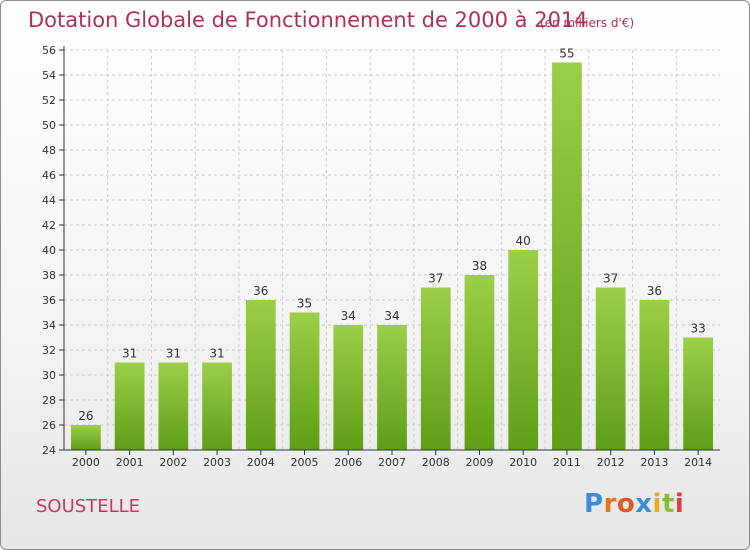  What do you see at coordinates (49, 50) in the screenshot?
I see `y-tick-label: 56` at bounding box center [49, 50].